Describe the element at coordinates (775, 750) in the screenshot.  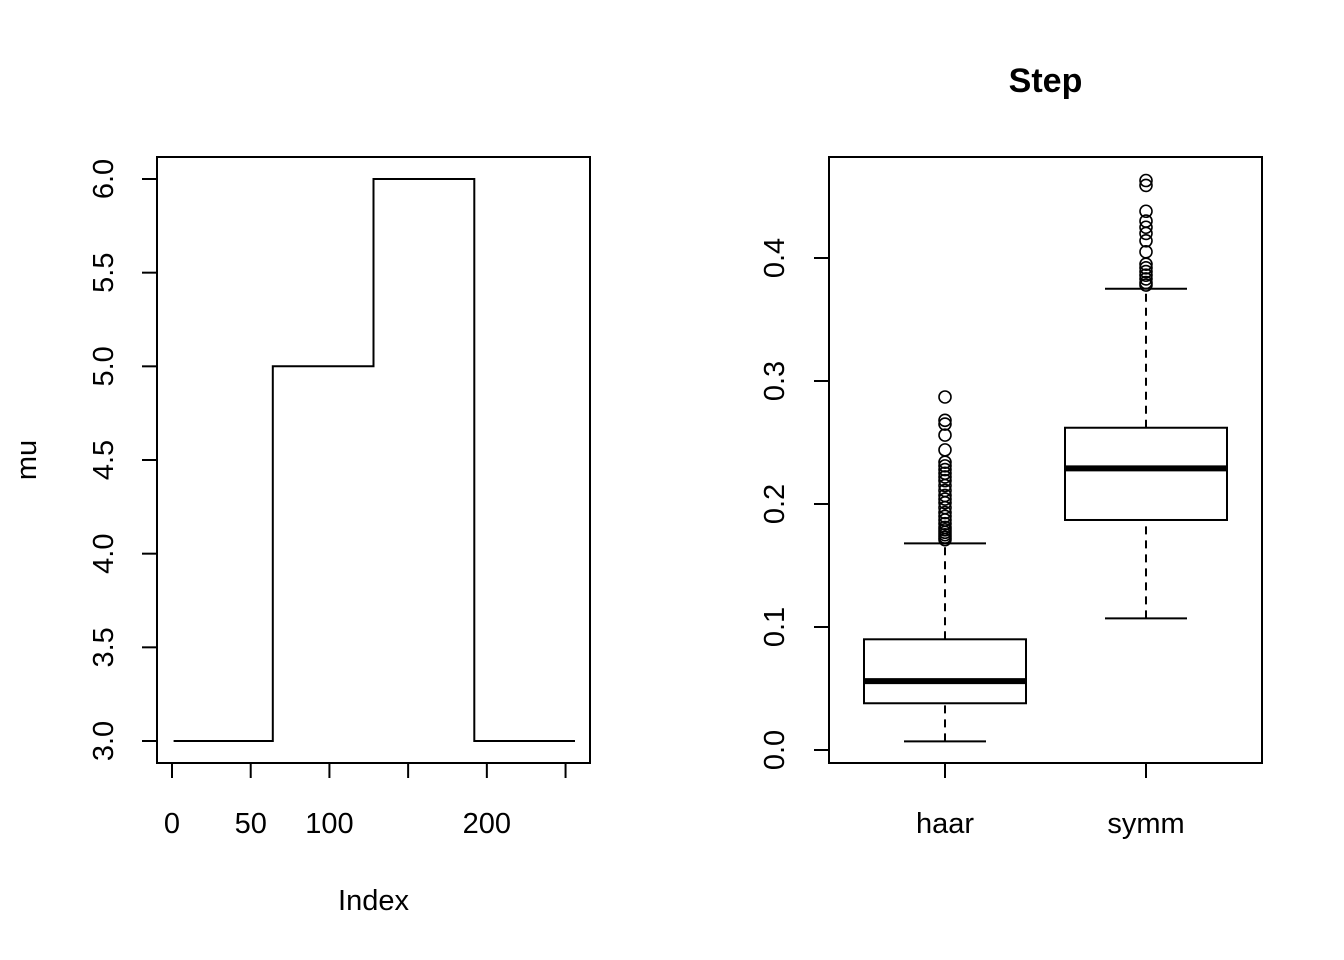
I see `y-tick-label: 0.0` at that location.